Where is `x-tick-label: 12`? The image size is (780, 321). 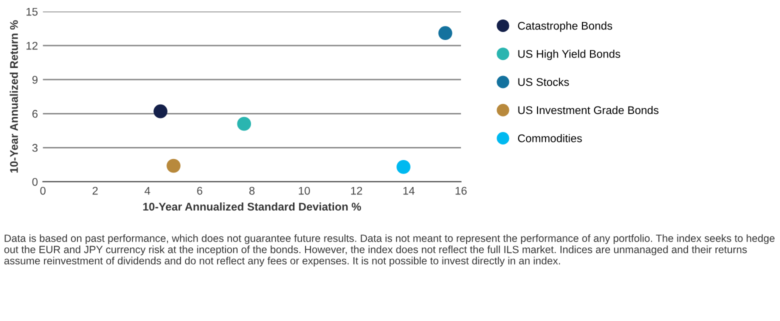
x-tick-label: 12 is located at coordinates (356, 190).